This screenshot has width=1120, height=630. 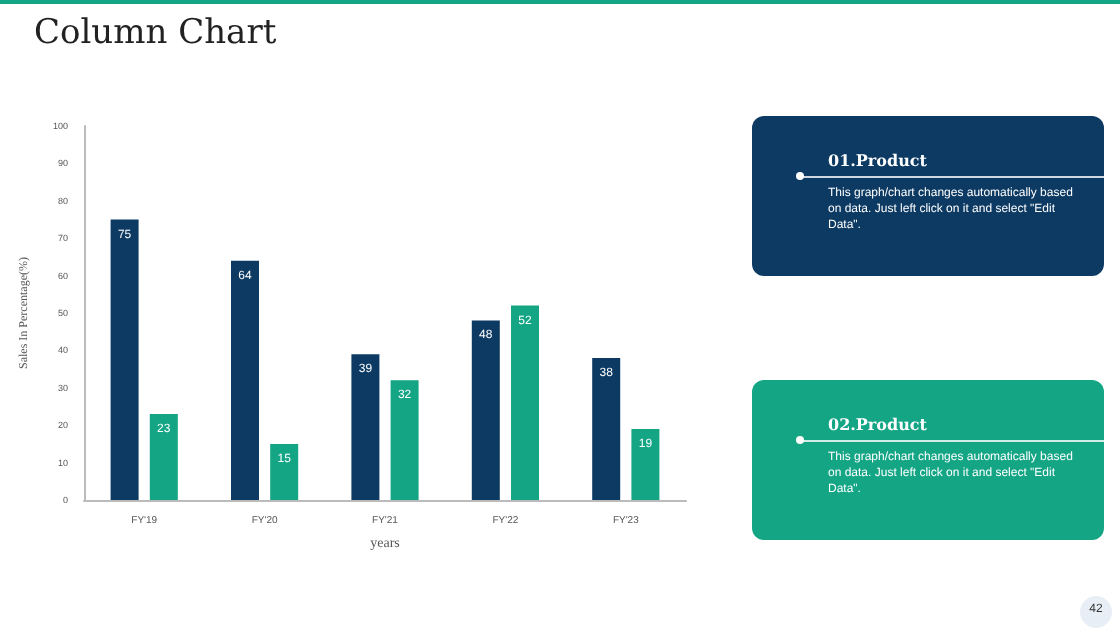 I want to click on chart-title: Column Chart, so click(x=155, y=33).